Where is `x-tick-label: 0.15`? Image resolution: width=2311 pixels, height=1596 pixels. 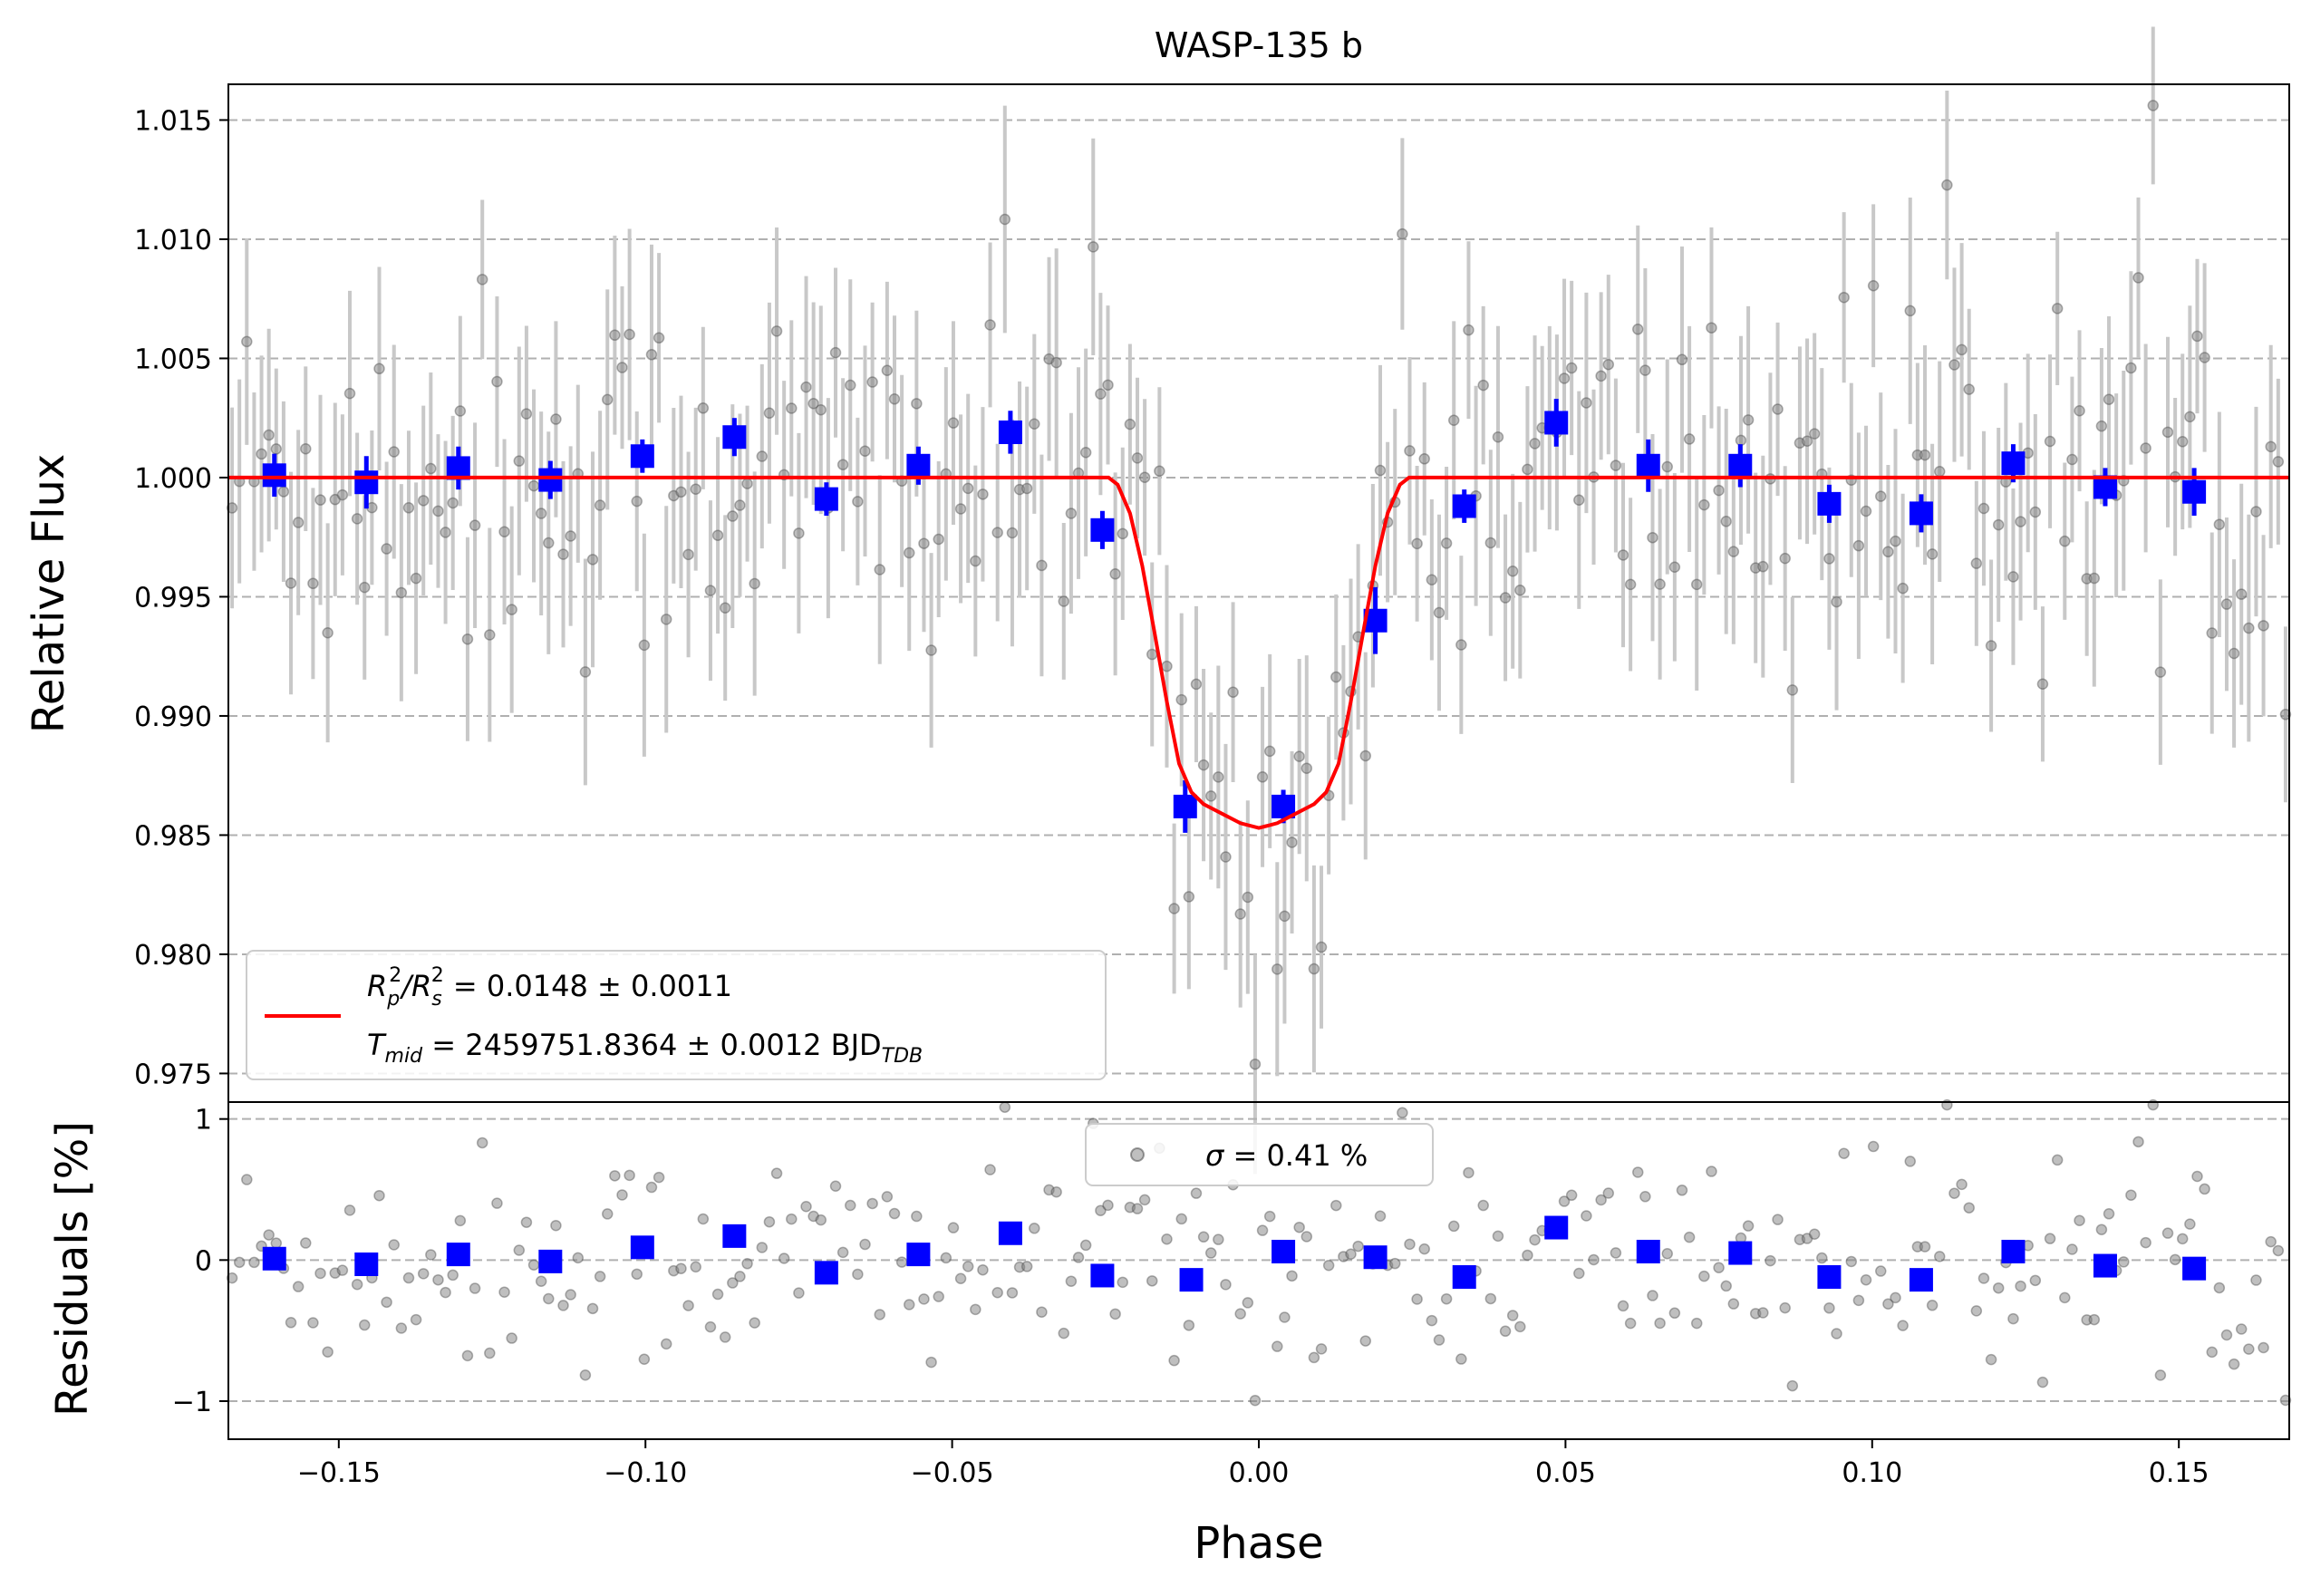
x-tick-label: 0.15 is located at coordinates (2179, 1473).